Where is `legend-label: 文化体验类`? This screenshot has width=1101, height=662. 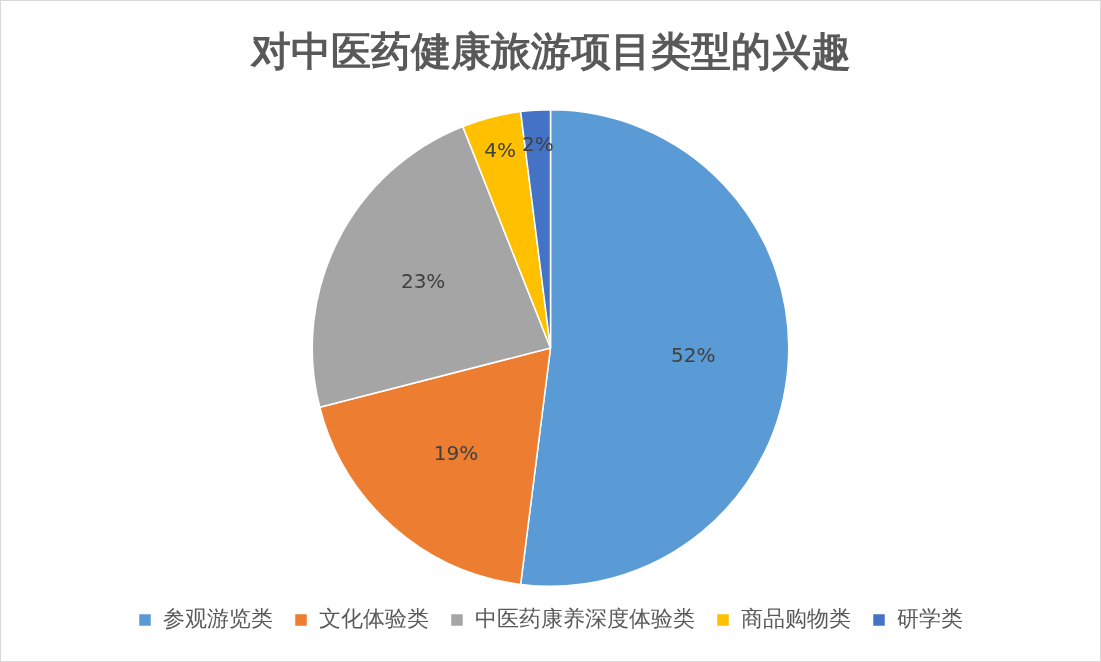
legend-label: 文化体验类 is located at coordinates (373, 618).